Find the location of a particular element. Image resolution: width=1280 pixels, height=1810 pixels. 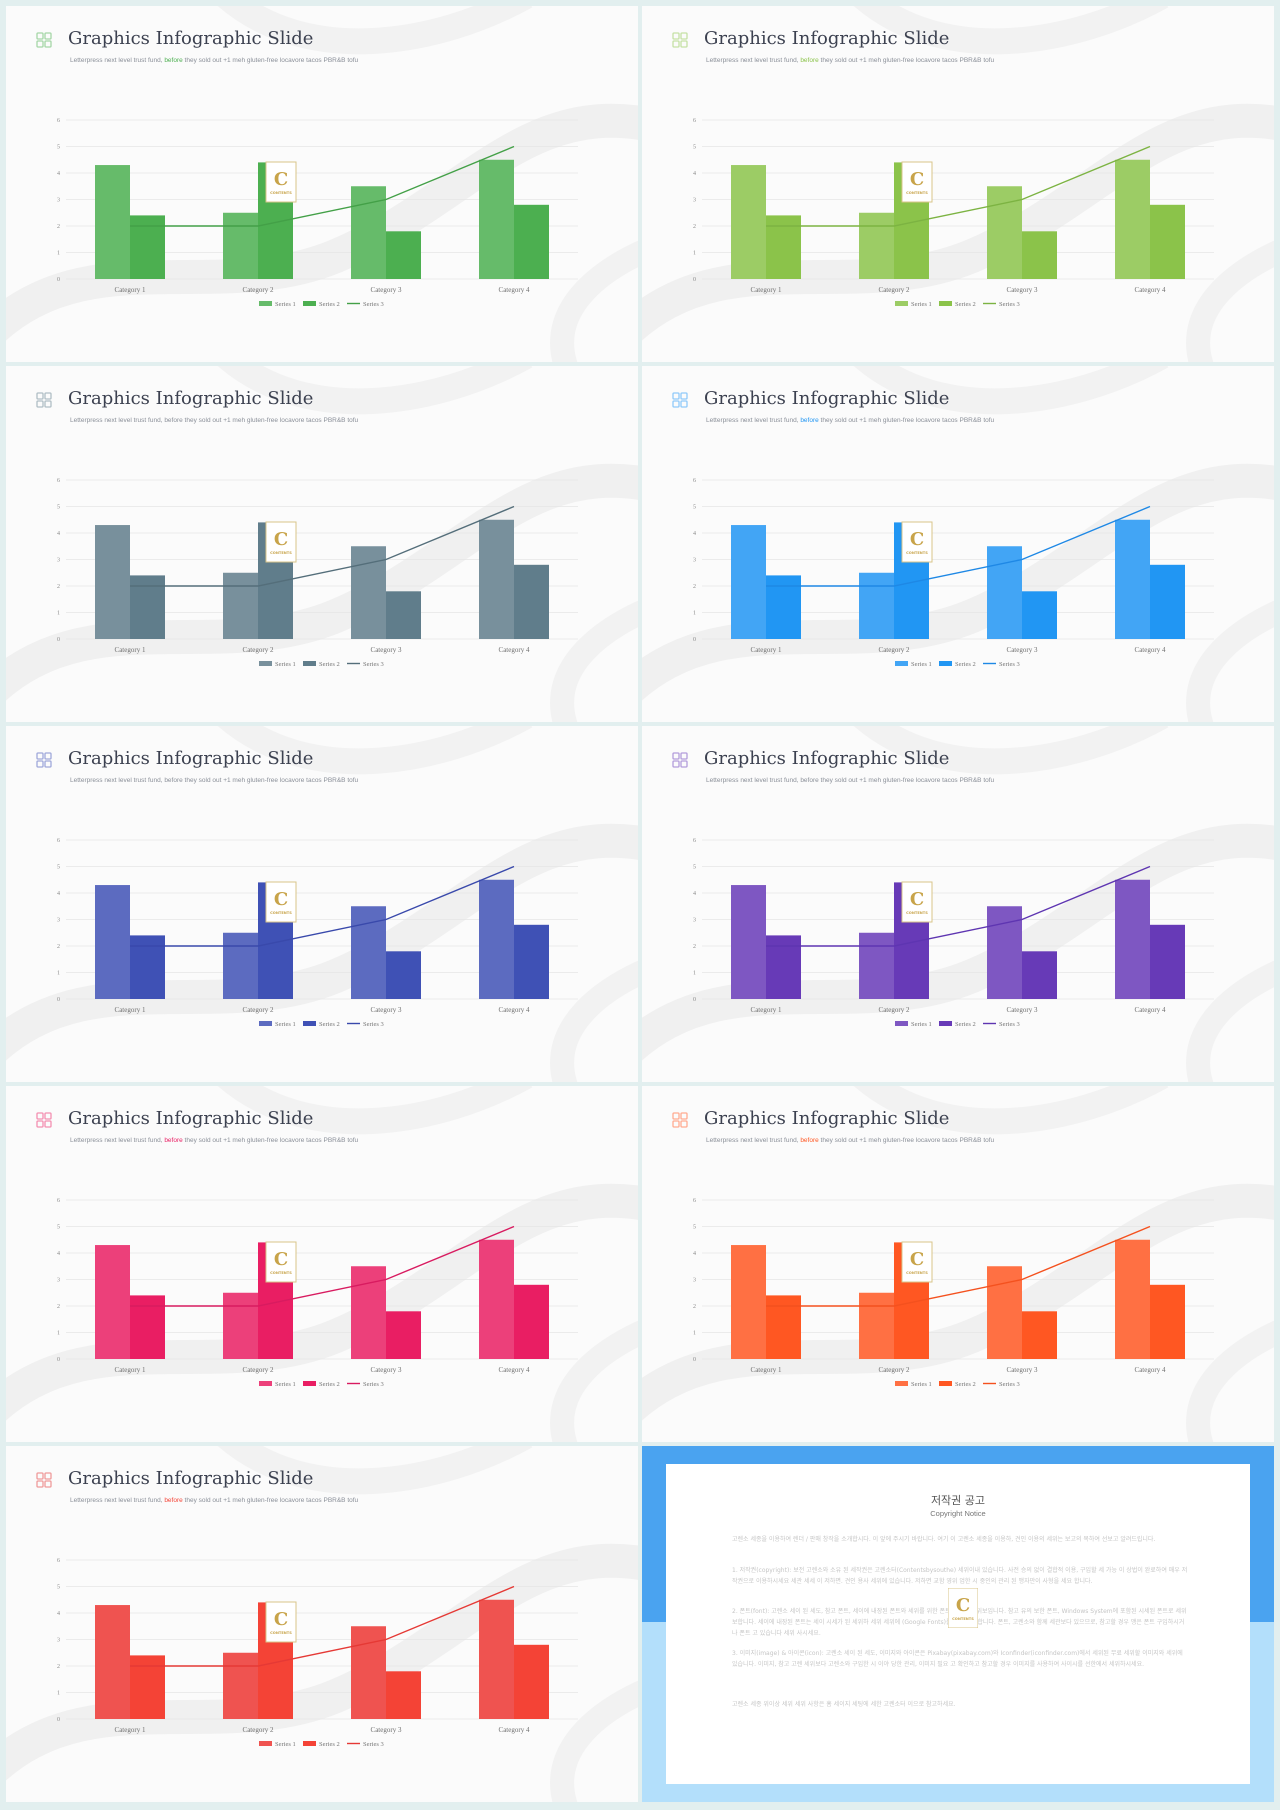

x-category-label: Category 4 is located at coordinates (1150, 1370).